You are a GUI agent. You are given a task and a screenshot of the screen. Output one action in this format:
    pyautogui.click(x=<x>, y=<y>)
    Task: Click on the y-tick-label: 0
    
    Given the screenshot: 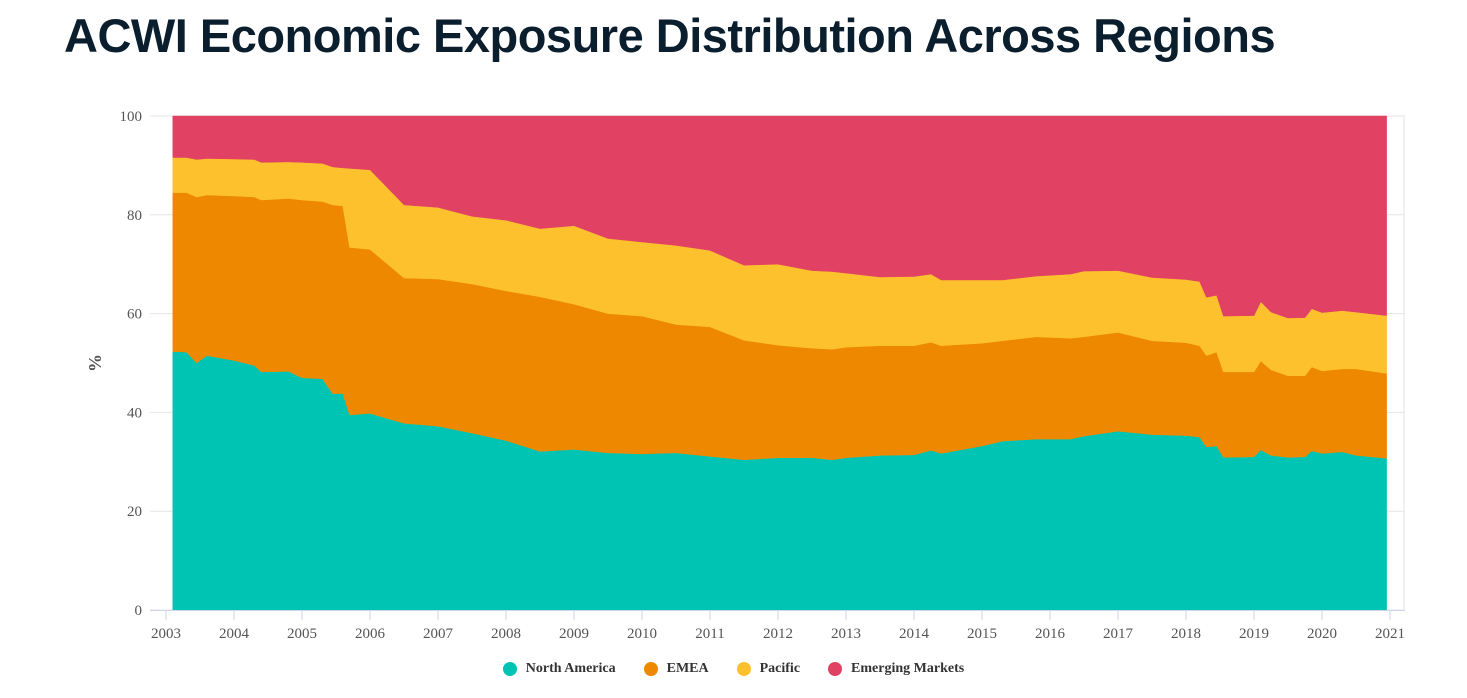 What is the action you would take?
    pyautogui.click(x=139, y=611)
    